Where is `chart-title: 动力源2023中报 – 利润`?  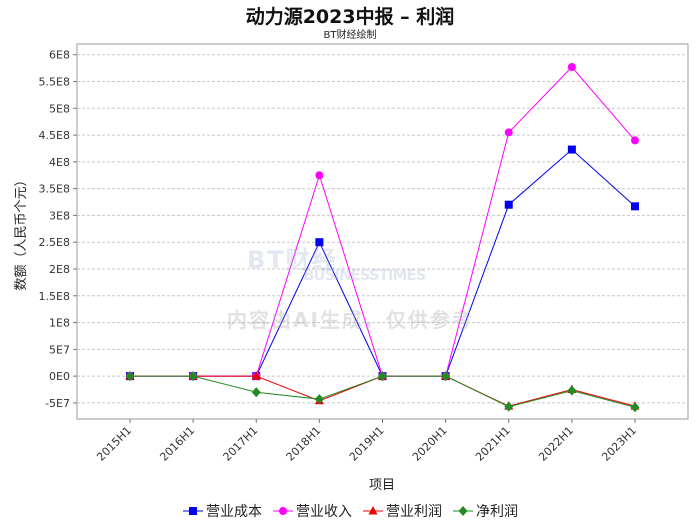 chart-title: 动力源2023中报 – 利润 is located at coordinates (350, 17).